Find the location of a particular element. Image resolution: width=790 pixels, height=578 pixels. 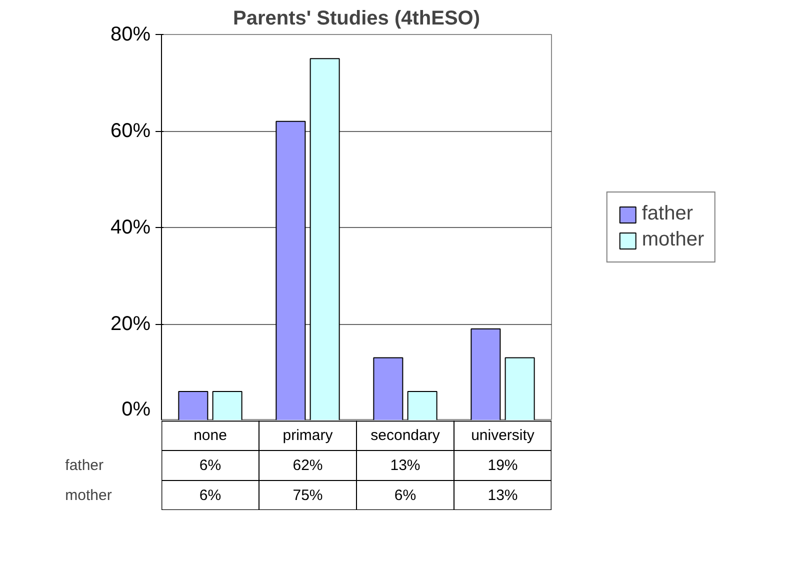

text: mother is located at coordinates (88, 495).